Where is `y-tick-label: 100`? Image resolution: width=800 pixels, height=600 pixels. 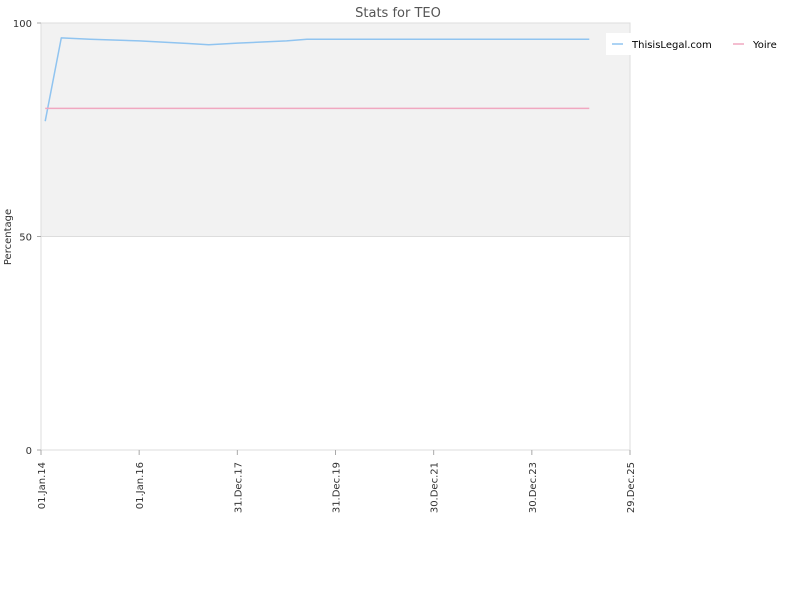
y-tick-label: 100 is located at coordinates (22, 24).